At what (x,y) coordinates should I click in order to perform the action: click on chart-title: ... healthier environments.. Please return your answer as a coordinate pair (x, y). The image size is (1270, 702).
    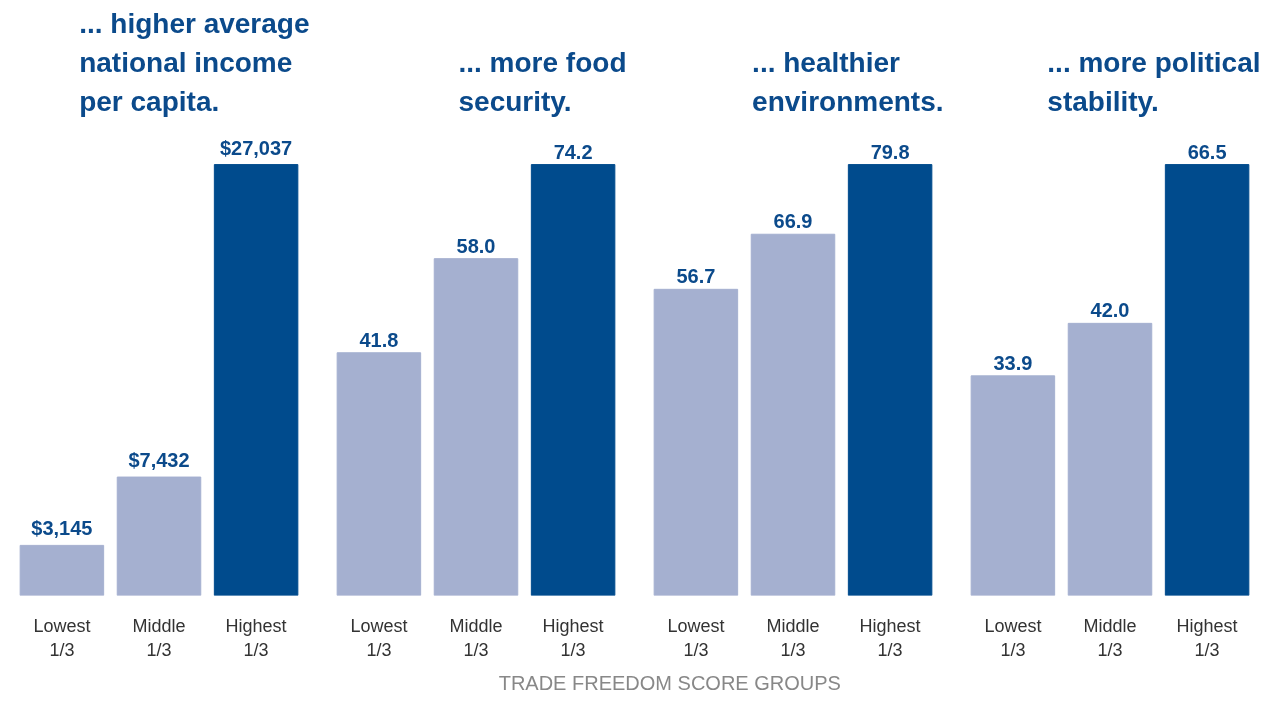
    Looking at the image, I should click on (848, 81).